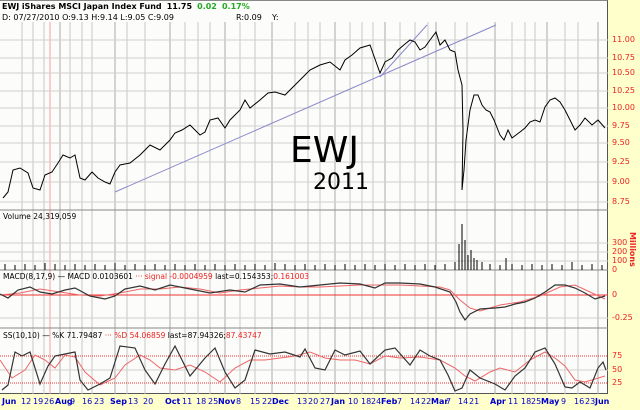 This screenshot has height=410, width=640. I want to click on x-label: Mar, so click(440, 401).